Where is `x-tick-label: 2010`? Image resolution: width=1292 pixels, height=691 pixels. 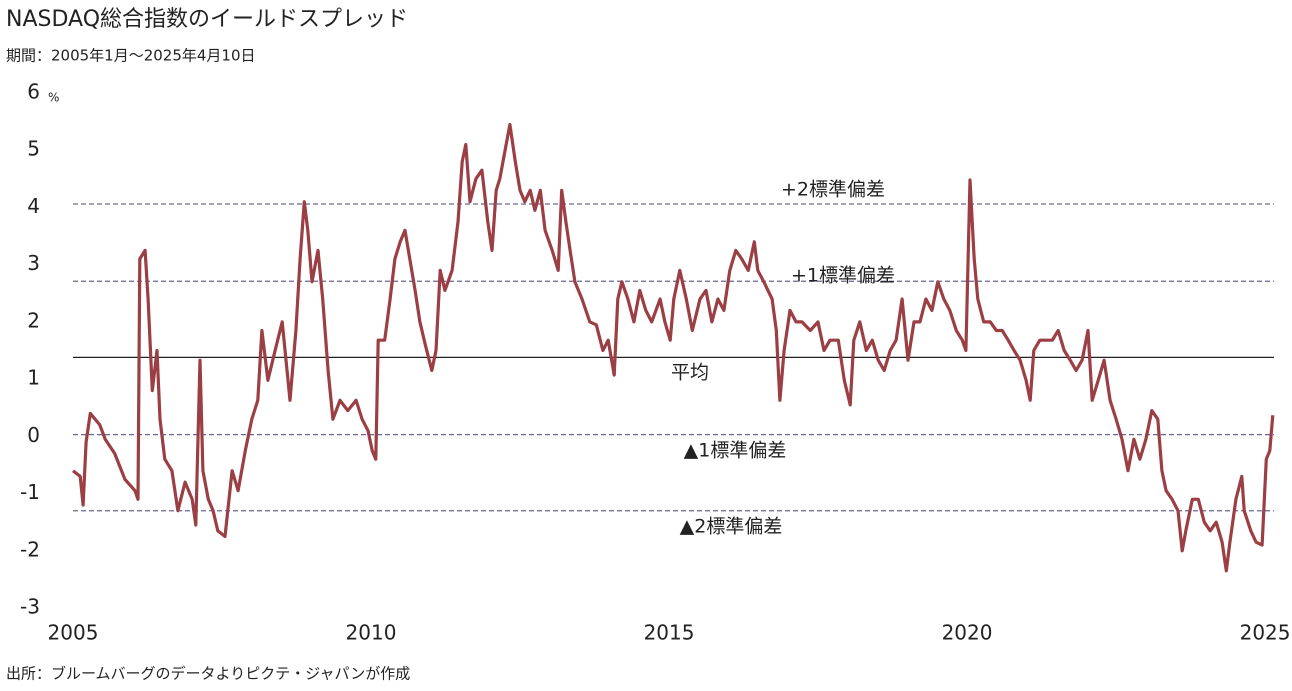 x-tick-label: 2010 is located at coordinates (371, 633).